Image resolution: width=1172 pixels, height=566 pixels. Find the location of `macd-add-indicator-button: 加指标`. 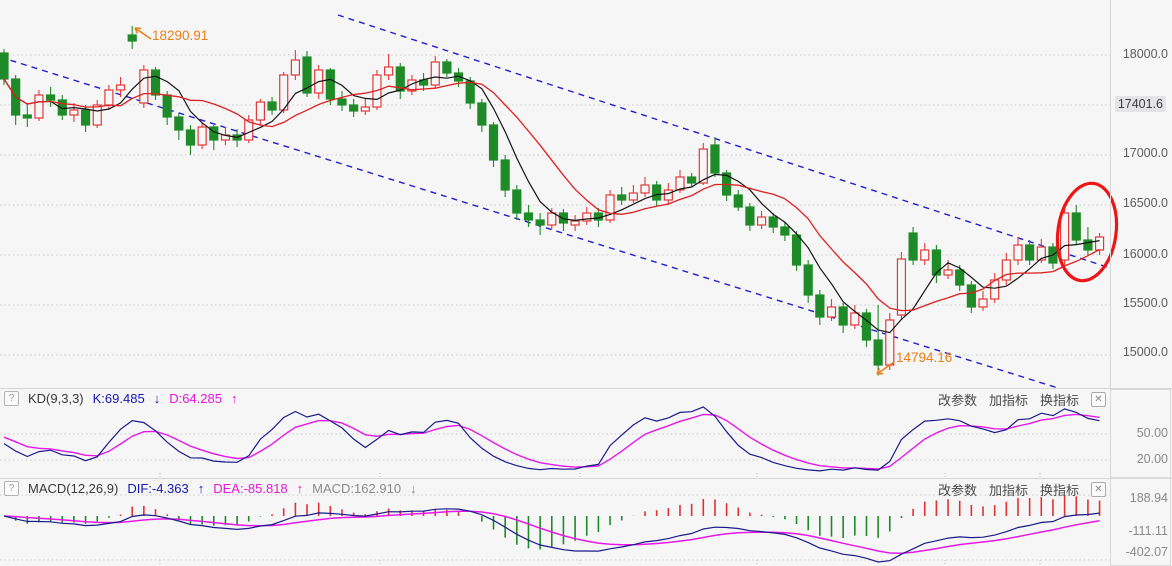

macd-add-indicator-button: 加指标 is located at coordinates (1008, 490).